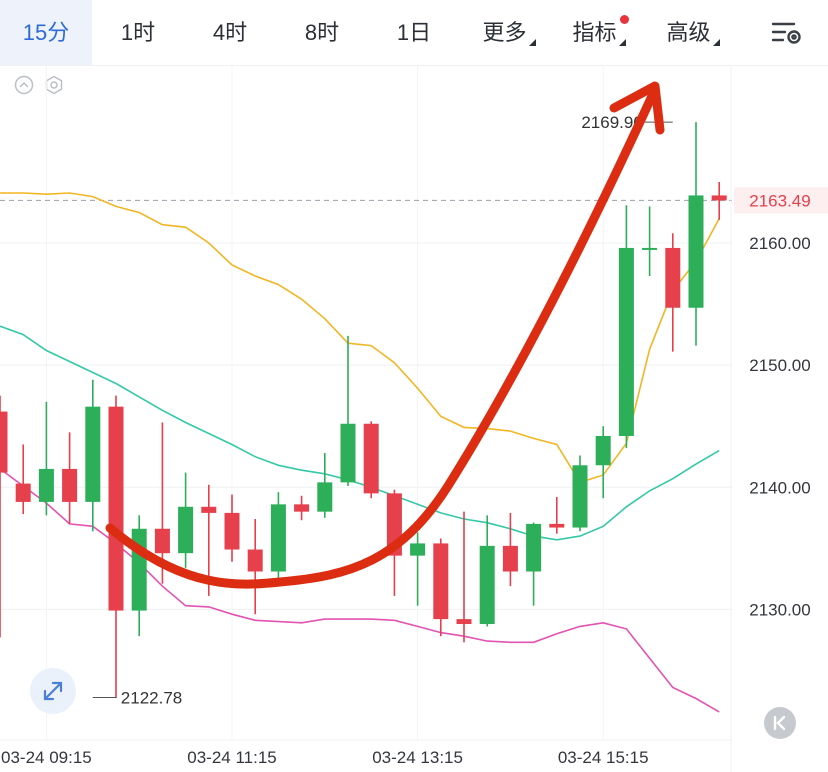 The image size is (828, 772). What do you see at coordinates (779, 365) in the screenshot?
I see `y-tick-label: 2150.00` at bounding box center [779, 365].